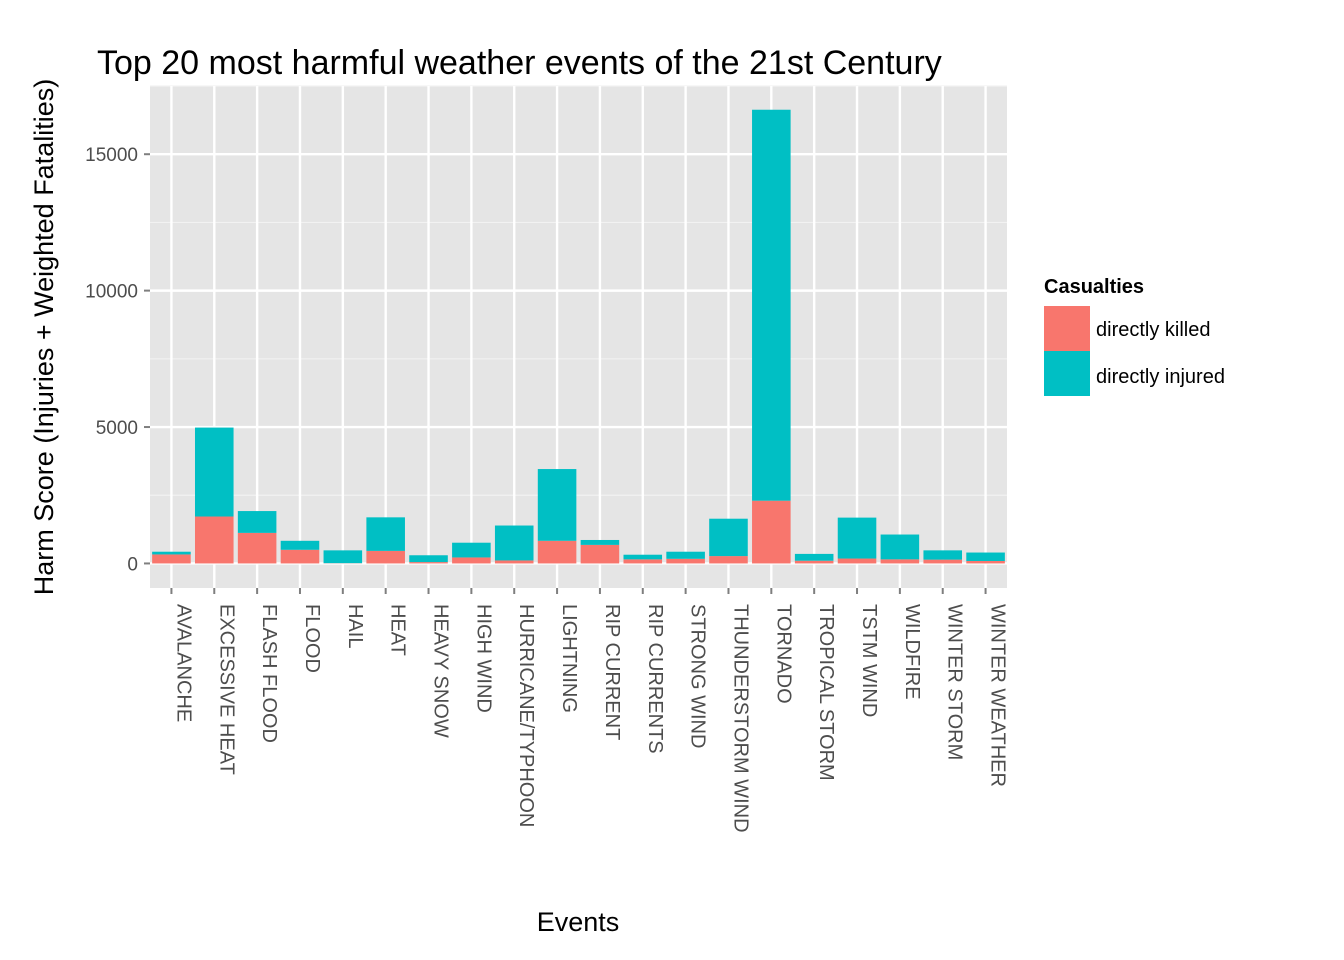 This screenshot has width=1344, height=960. I want to click on bar-flash-flood-directly-killed, so click(257, 548).